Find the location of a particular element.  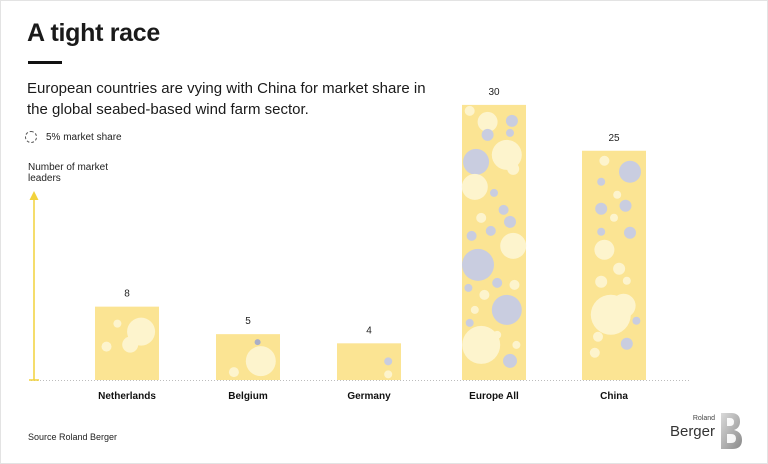

data-label: 8 is located at coordinates (127, 294).